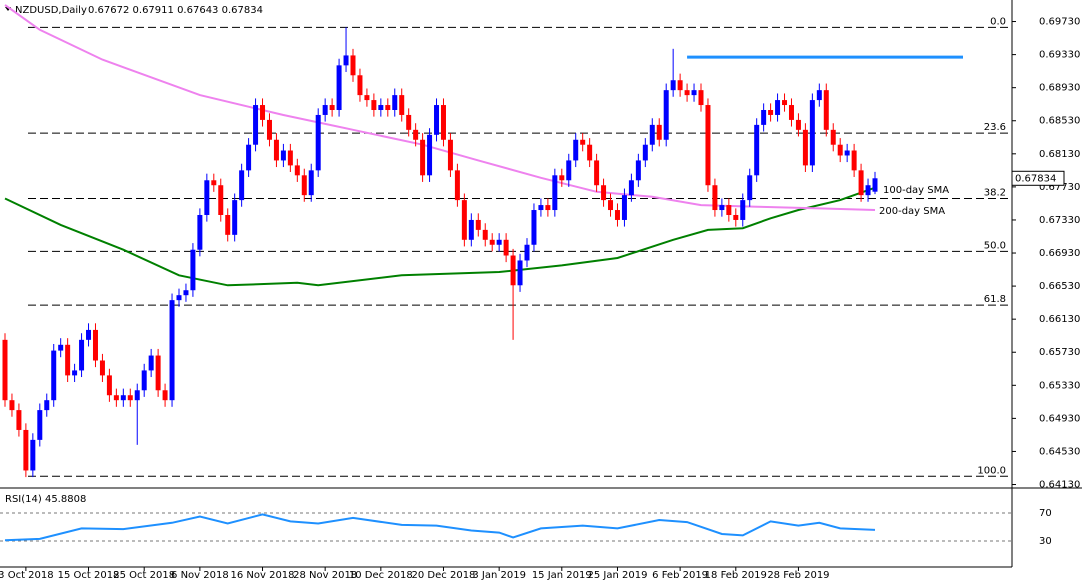  What do you see at coordinates (1059, 187) in the screenshot?
I see `y-tick-label: 0.67730` at bounding box center [1059, 187].